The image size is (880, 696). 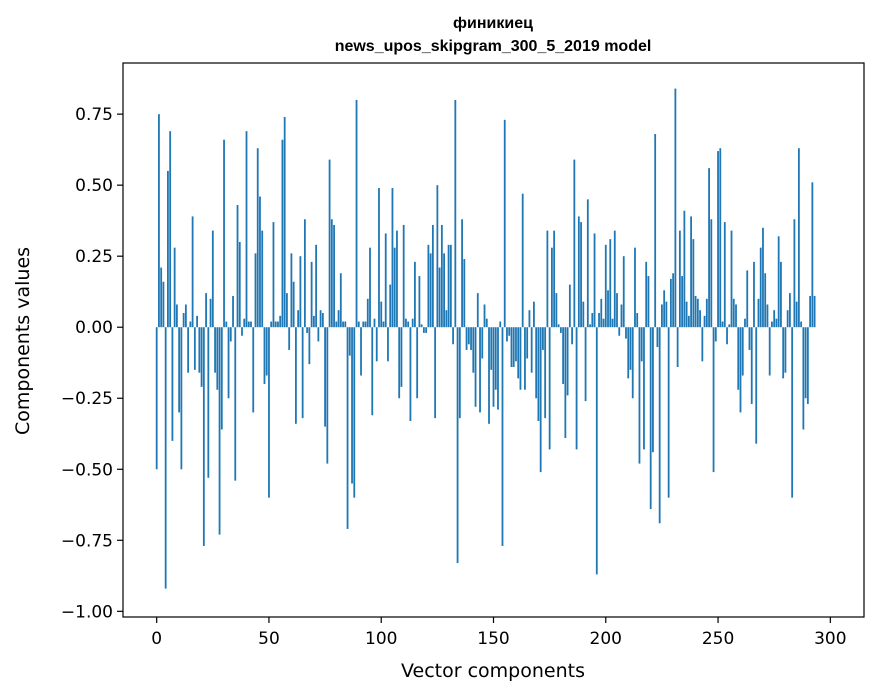 What do you see at coordinates (92, 363) in the screenshot?
I see `y-axis-ticks: 0.75 0.50 0.25 0.00 −0.25 −0.50 −0.75 −1.00` at bounding box center [92, 363].